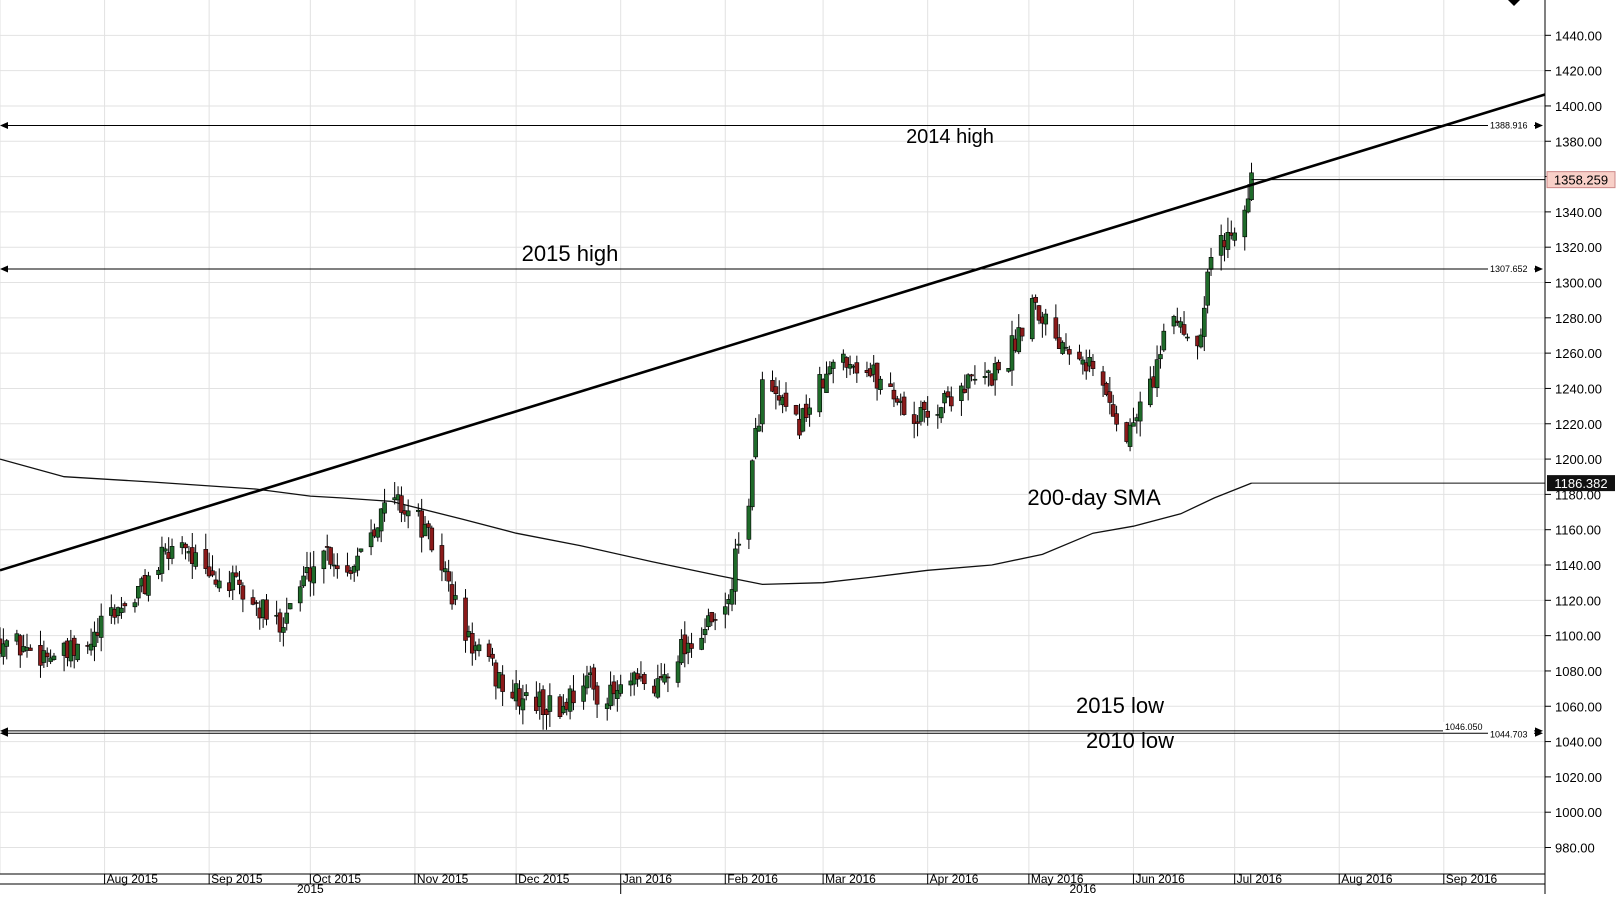 The image size is (1617, 899). I want to click on annotation-200-day-sma: 200-day SMA, so click(1094, 497).